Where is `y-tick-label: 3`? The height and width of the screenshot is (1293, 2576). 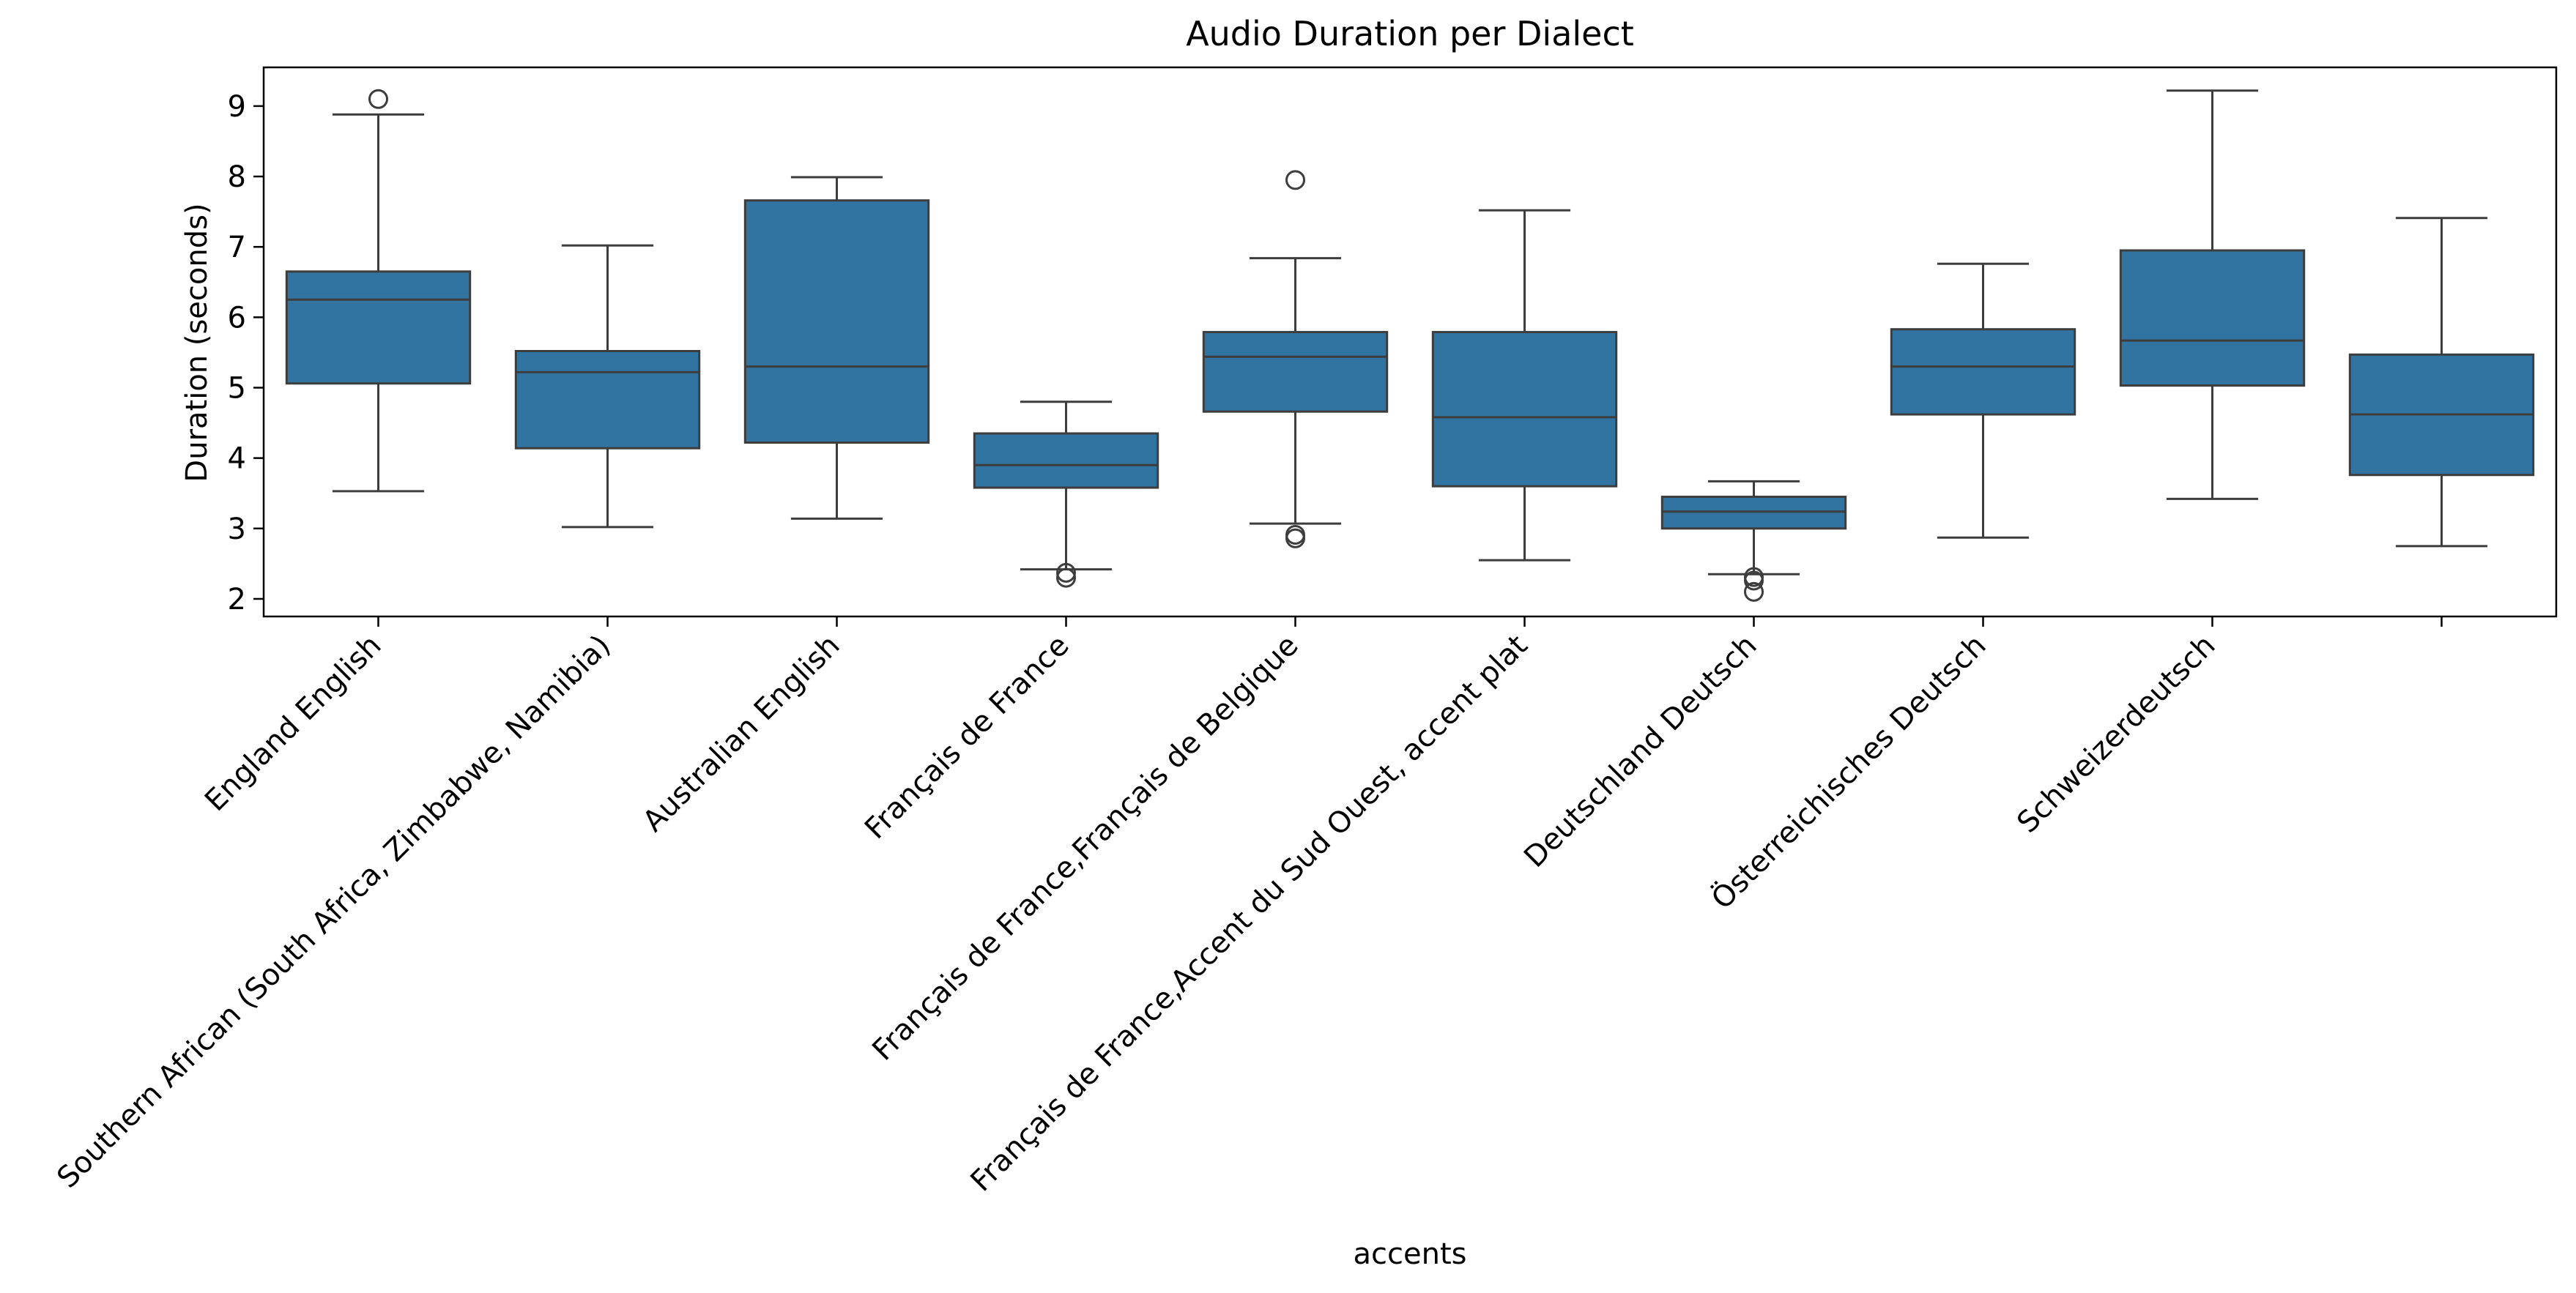
y-tick-label: 3 is located at coordinates (237, 529).